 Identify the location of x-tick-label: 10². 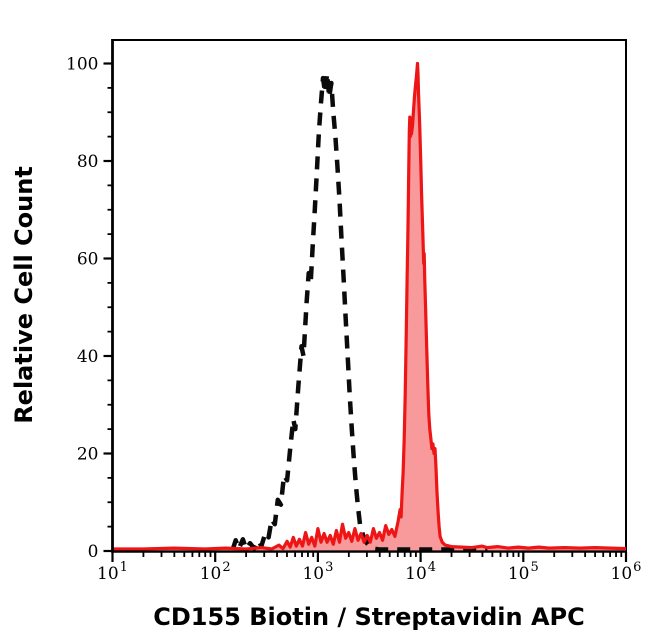
(215, 572).